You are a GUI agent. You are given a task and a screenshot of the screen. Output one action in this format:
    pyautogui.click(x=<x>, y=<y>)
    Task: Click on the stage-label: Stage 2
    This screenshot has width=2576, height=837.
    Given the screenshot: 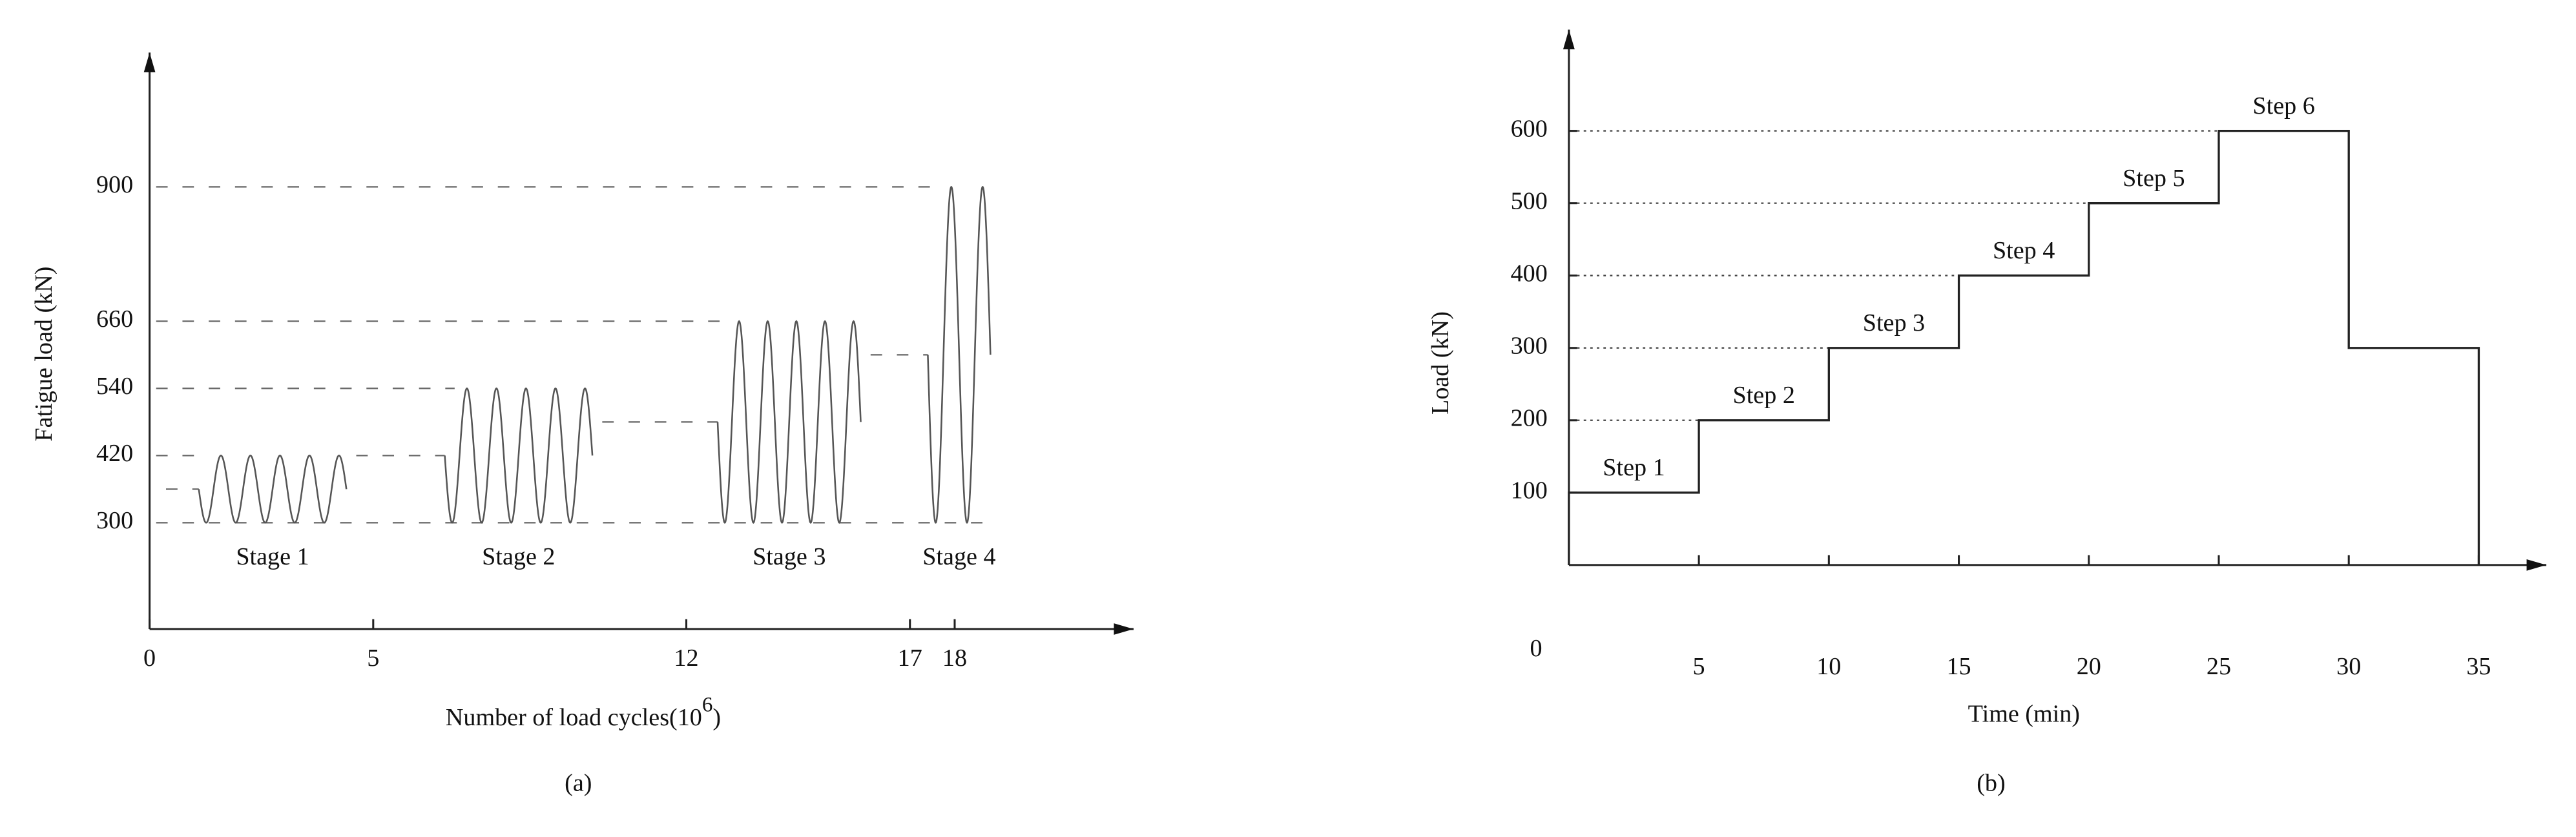 What is the action you would take?
    pyautogui.click(x=518, y=556)
    